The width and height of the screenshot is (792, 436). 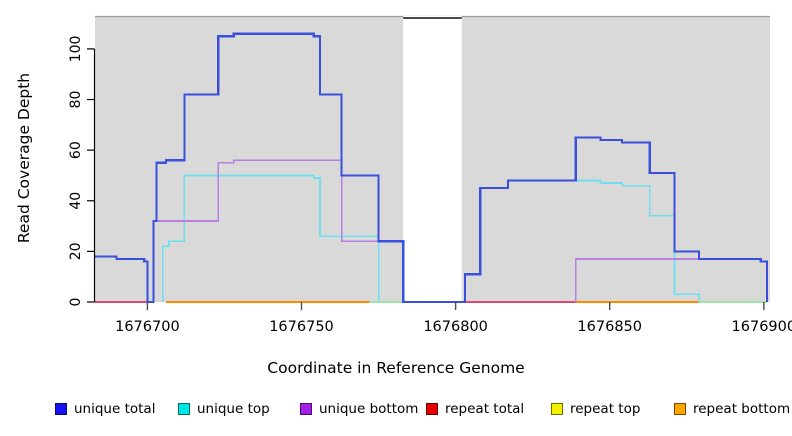 I want to click on y-tick-label: 0, so click(x=76, y=302).